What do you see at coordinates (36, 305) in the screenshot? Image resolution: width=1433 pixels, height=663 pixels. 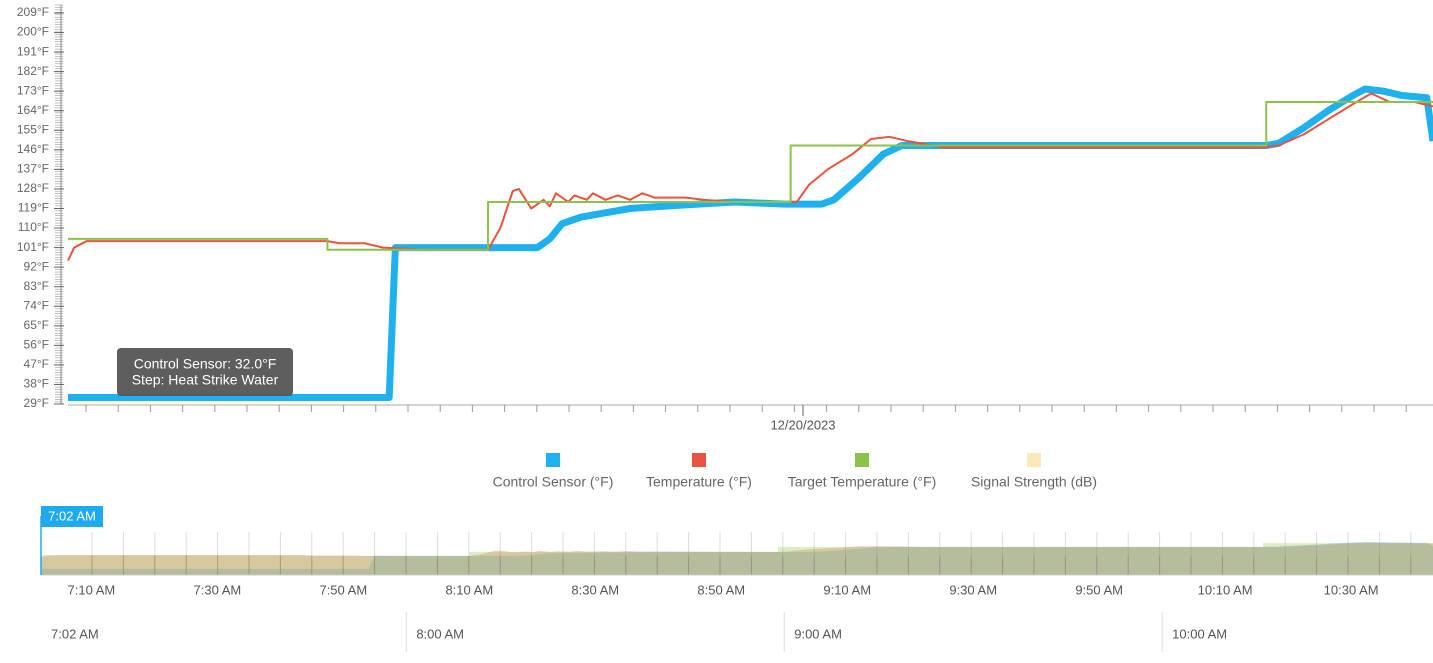 I see `y-tick-label: 74°F` at bounding box center [36, 305].